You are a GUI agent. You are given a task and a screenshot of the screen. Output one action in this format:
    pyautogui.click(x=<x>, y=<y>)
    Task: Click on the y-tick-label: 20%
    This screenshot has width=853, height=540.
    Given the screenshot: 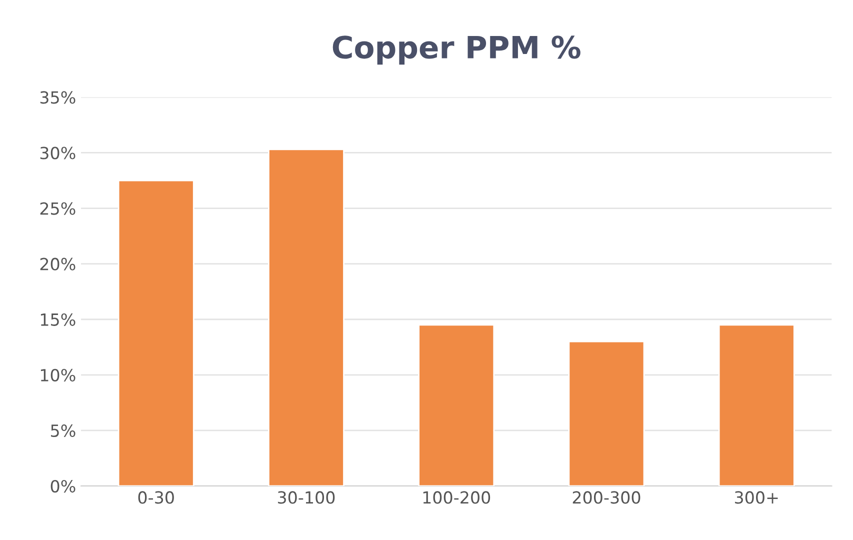 What is the action you would take?
    pyautogui.click(x=58, y=264)
    